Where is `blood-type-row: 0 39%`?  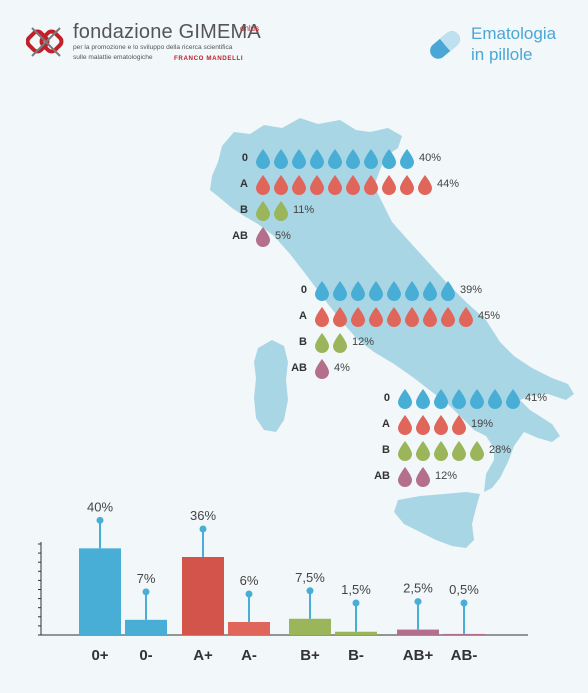
blood-type-row: 0 39% is located at coordinates (392, 290).